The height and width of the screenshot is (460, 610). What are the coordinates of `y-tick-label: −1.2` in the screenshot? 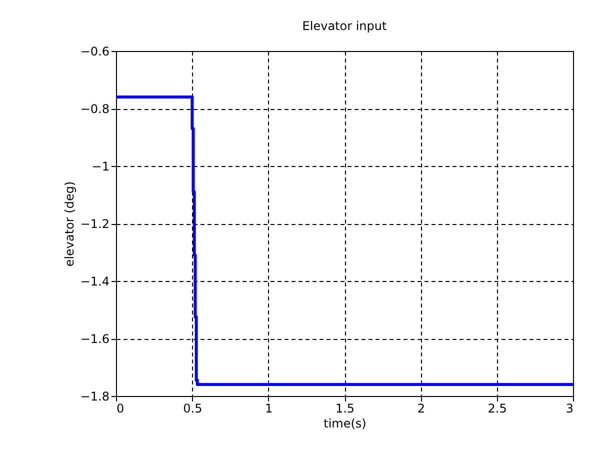 It's located at (95, 224).